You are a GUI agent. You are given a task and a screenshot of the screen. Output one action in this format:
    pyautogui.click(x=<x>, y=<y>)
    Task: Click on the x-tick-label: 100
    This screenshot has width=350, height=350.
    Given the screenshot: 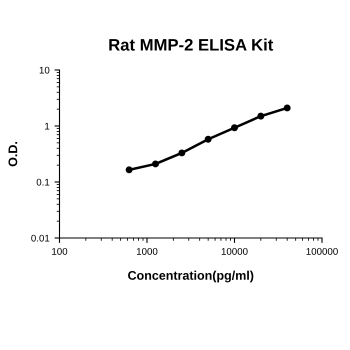 What is the action you would take?
    pyautogui.click(x=60, y=251)
    